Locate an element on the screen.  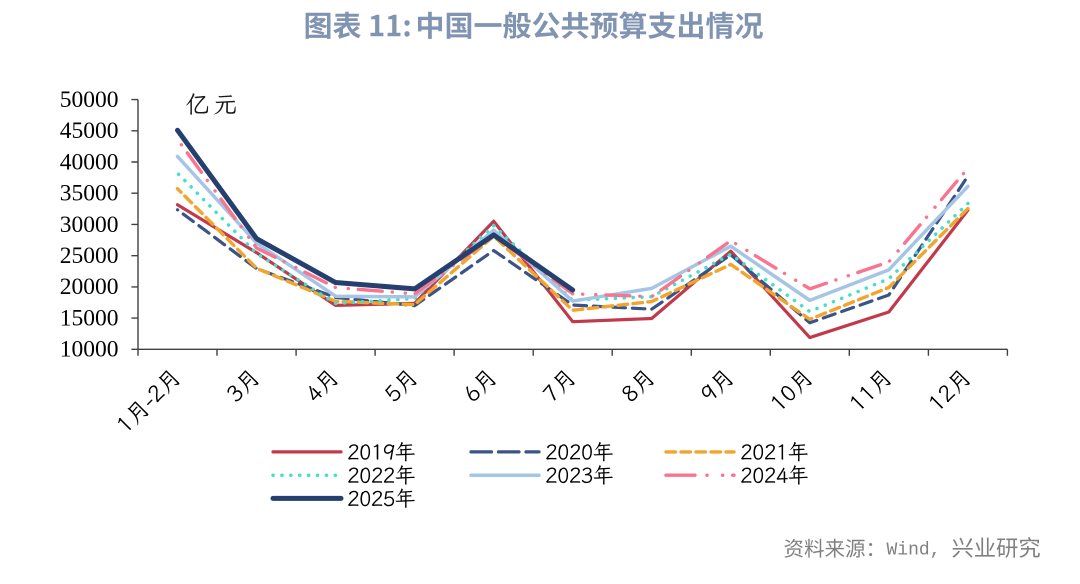
svg-text: 20000 is located at coordinates (89, 287).